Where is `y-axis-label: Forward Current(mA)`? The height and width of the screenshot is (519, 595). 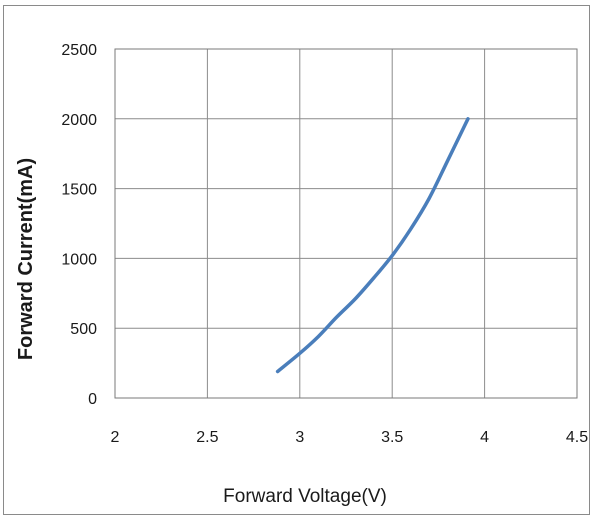 y-axis-label: Forward Current(mA) is located at coordinates (26, 259).